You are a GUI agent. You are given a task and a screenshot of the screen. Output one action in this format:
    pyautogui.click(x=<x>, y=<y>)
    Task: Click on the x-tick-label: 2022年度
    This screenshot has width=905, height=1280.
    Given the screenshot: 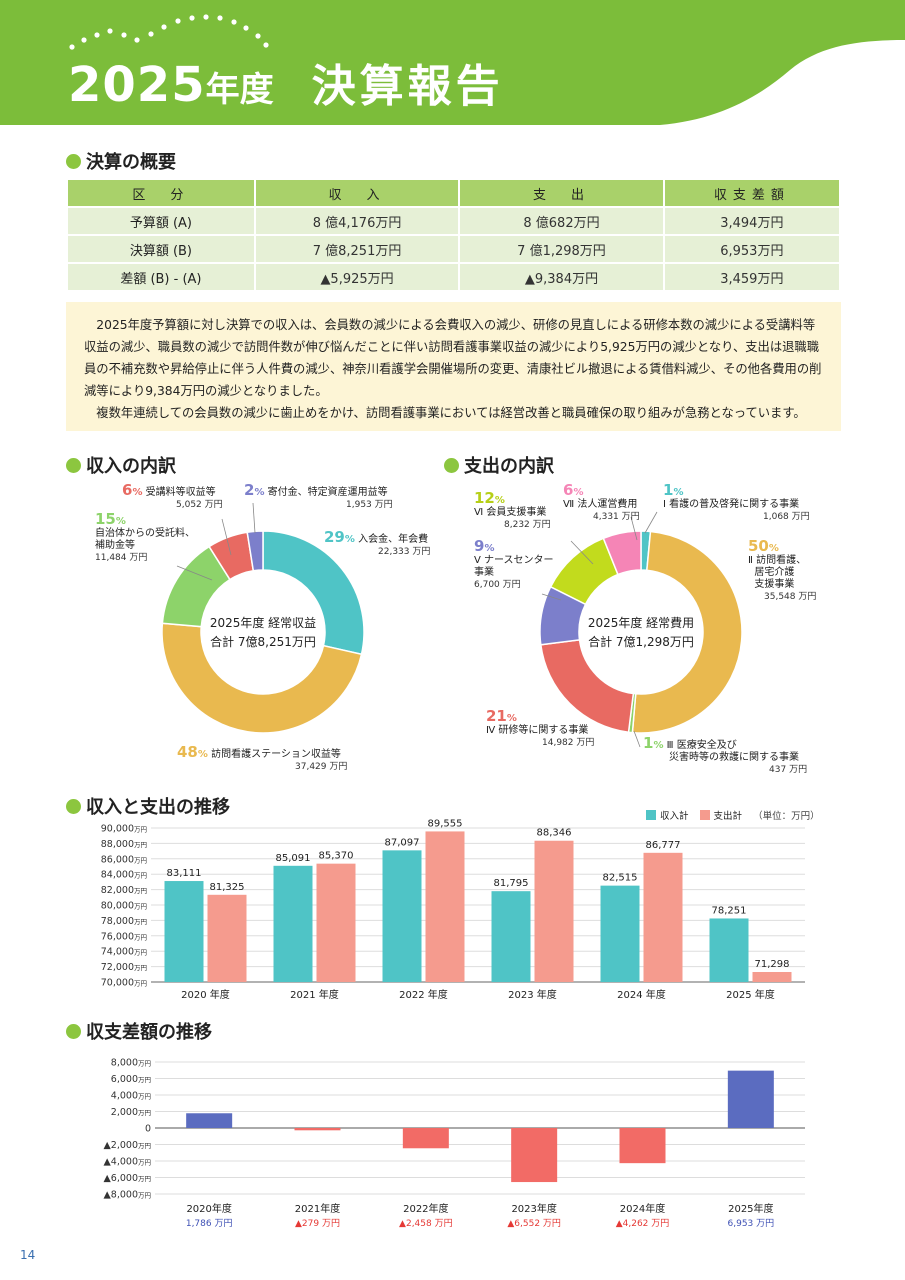 What is the action you would take?
    pyautogui.click(x=425, y=1208)
    